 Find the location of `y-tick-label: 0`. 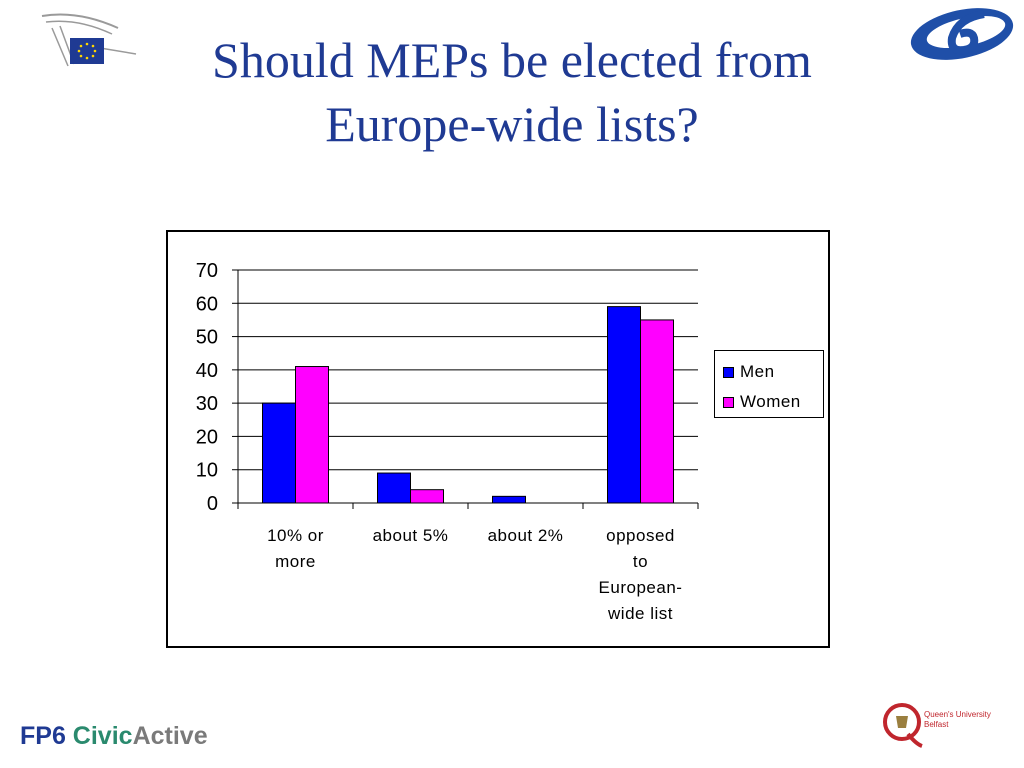

y-tick-label: 0 is located at coordinates (212, 504).